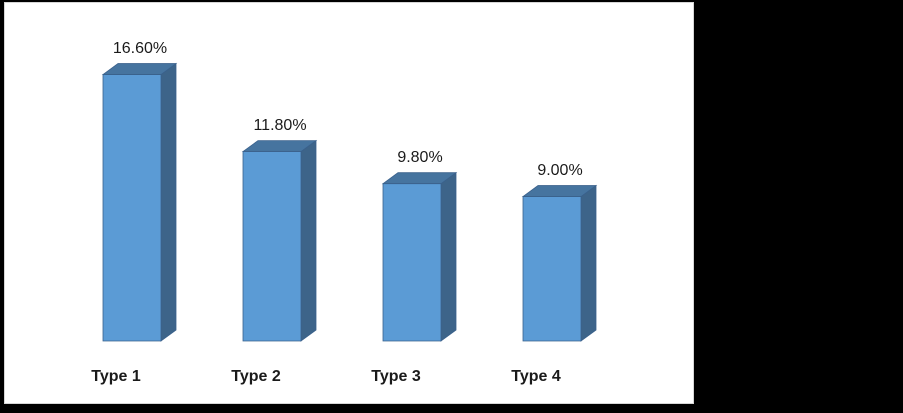 This screenshot has width=903, height=413. I want to click on bar-value-label: 9.00%, so click(560, 170).